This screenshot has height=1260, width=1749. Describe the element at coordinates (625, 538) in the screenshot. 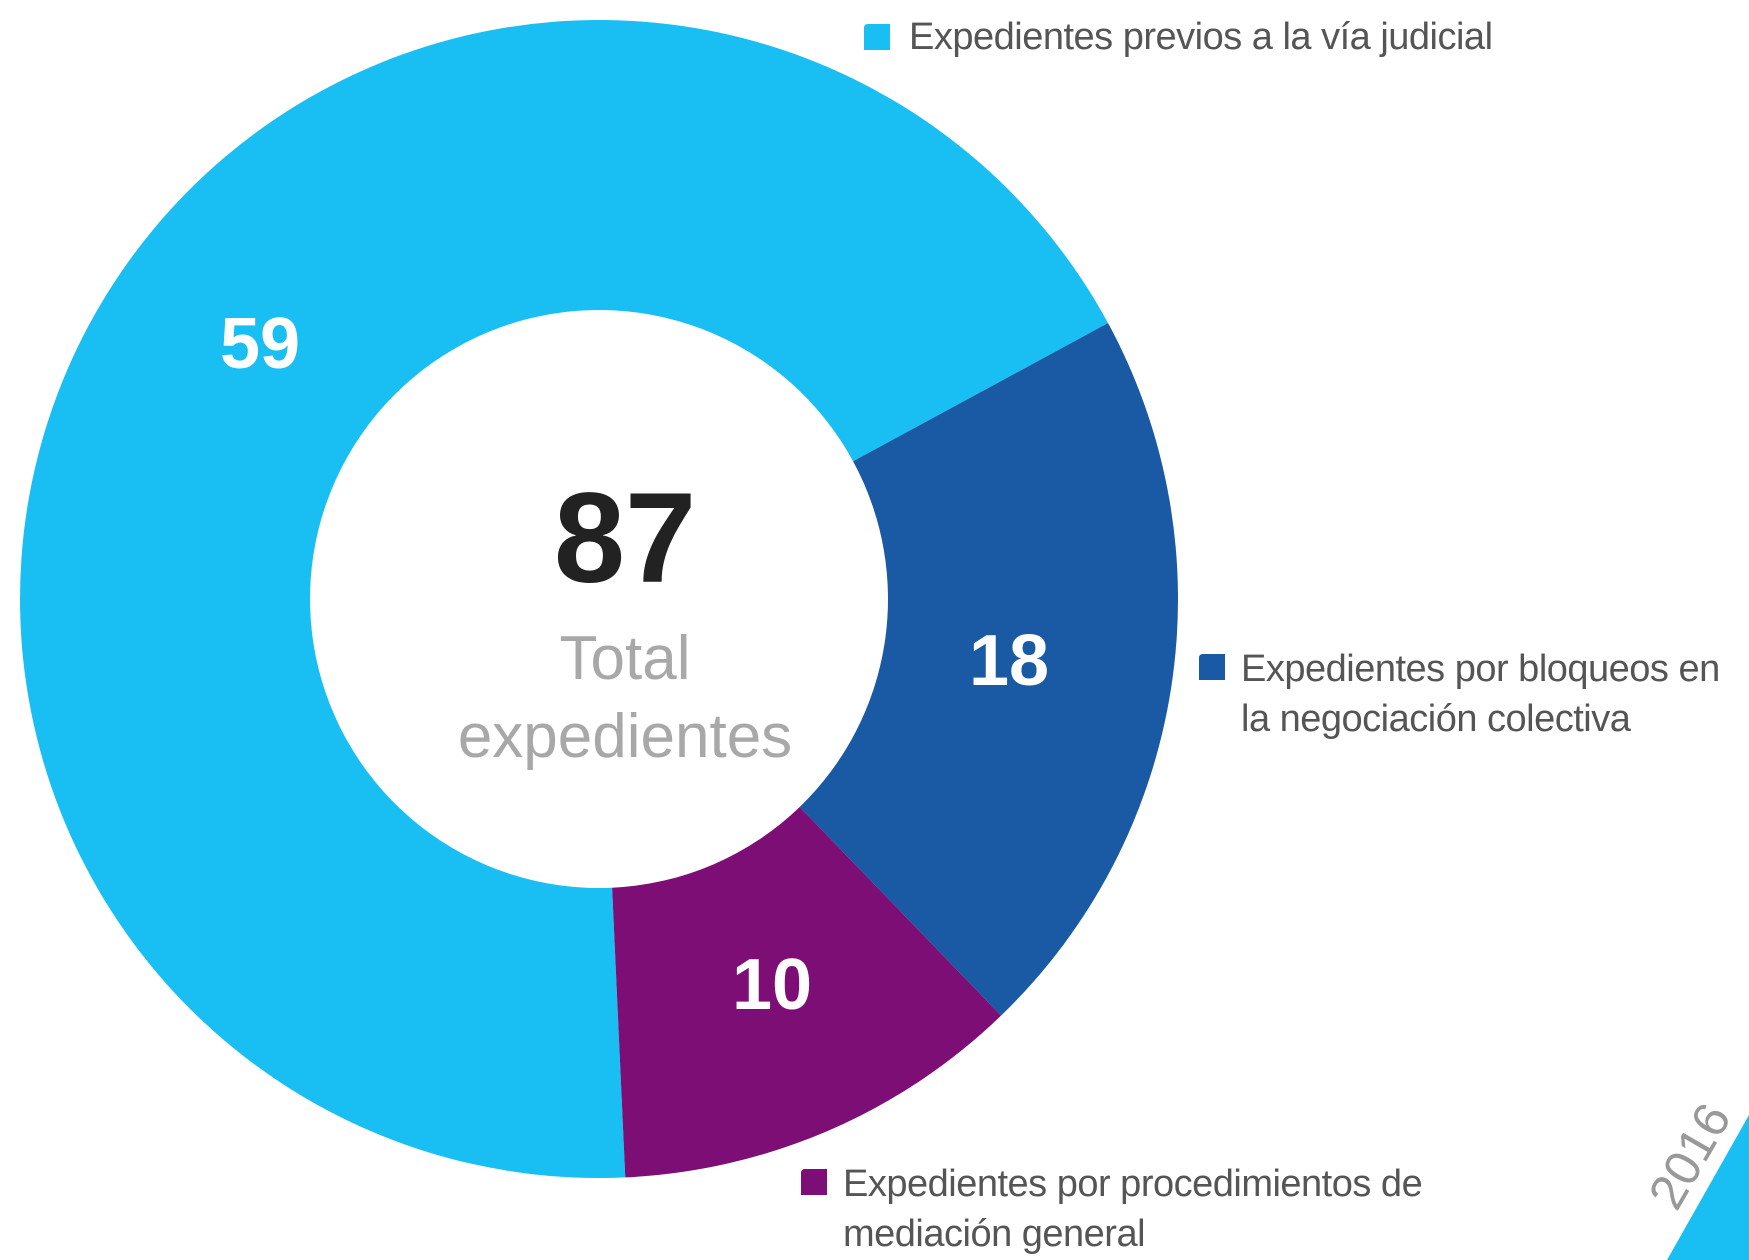

I see `total-value: 87` at that location.